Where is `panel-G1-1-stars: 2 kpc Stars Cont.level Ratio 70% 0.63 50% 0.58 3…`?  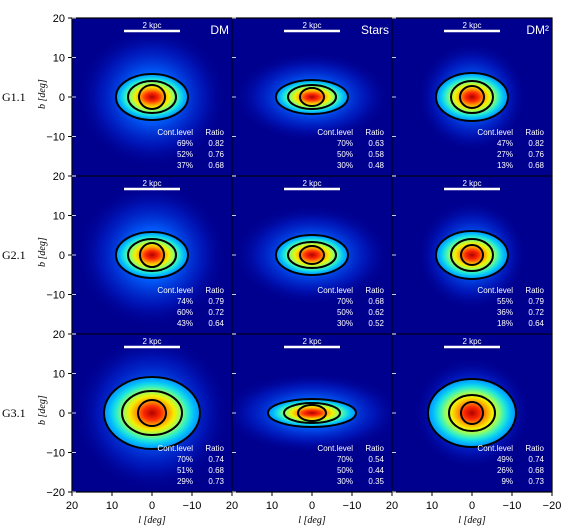 panel-G1-1-stars: 2 kpc Stars Cont.level Ratio 70% 0.63 50% 0.58 3… is located at coordinates (312, 97).